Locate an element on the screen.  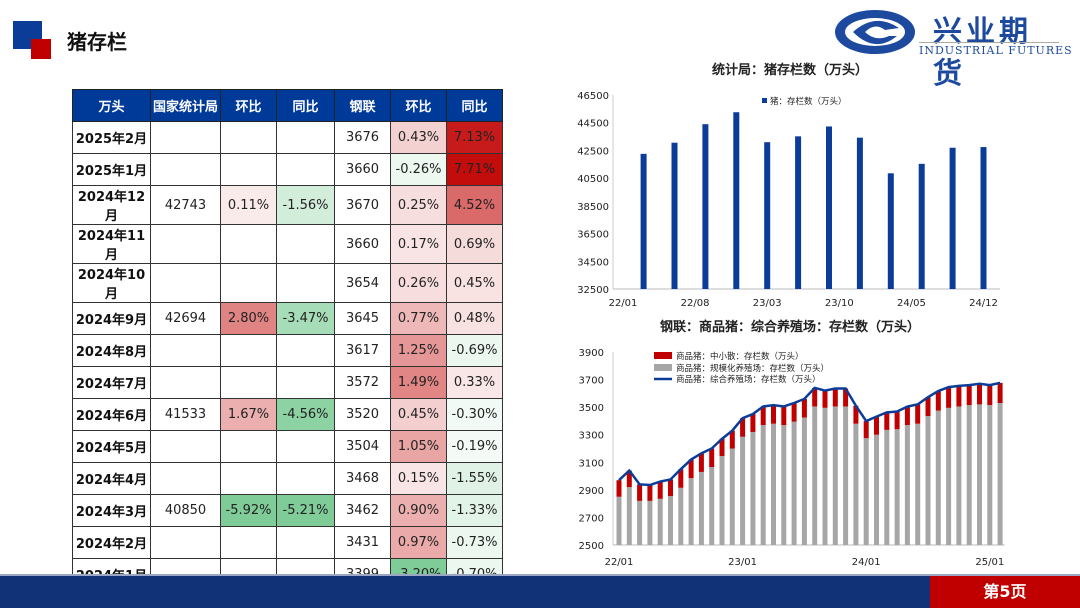
bar is located at coordinates (736, 201).